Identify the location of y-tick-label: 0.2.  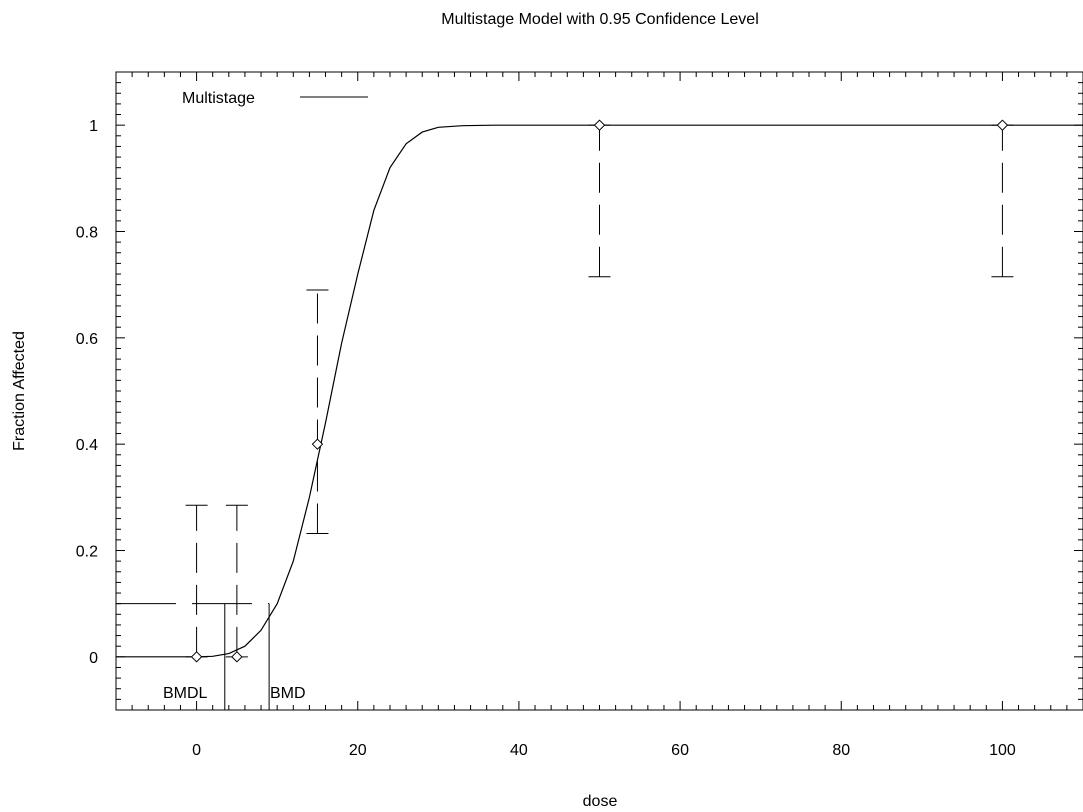
(87, 552).